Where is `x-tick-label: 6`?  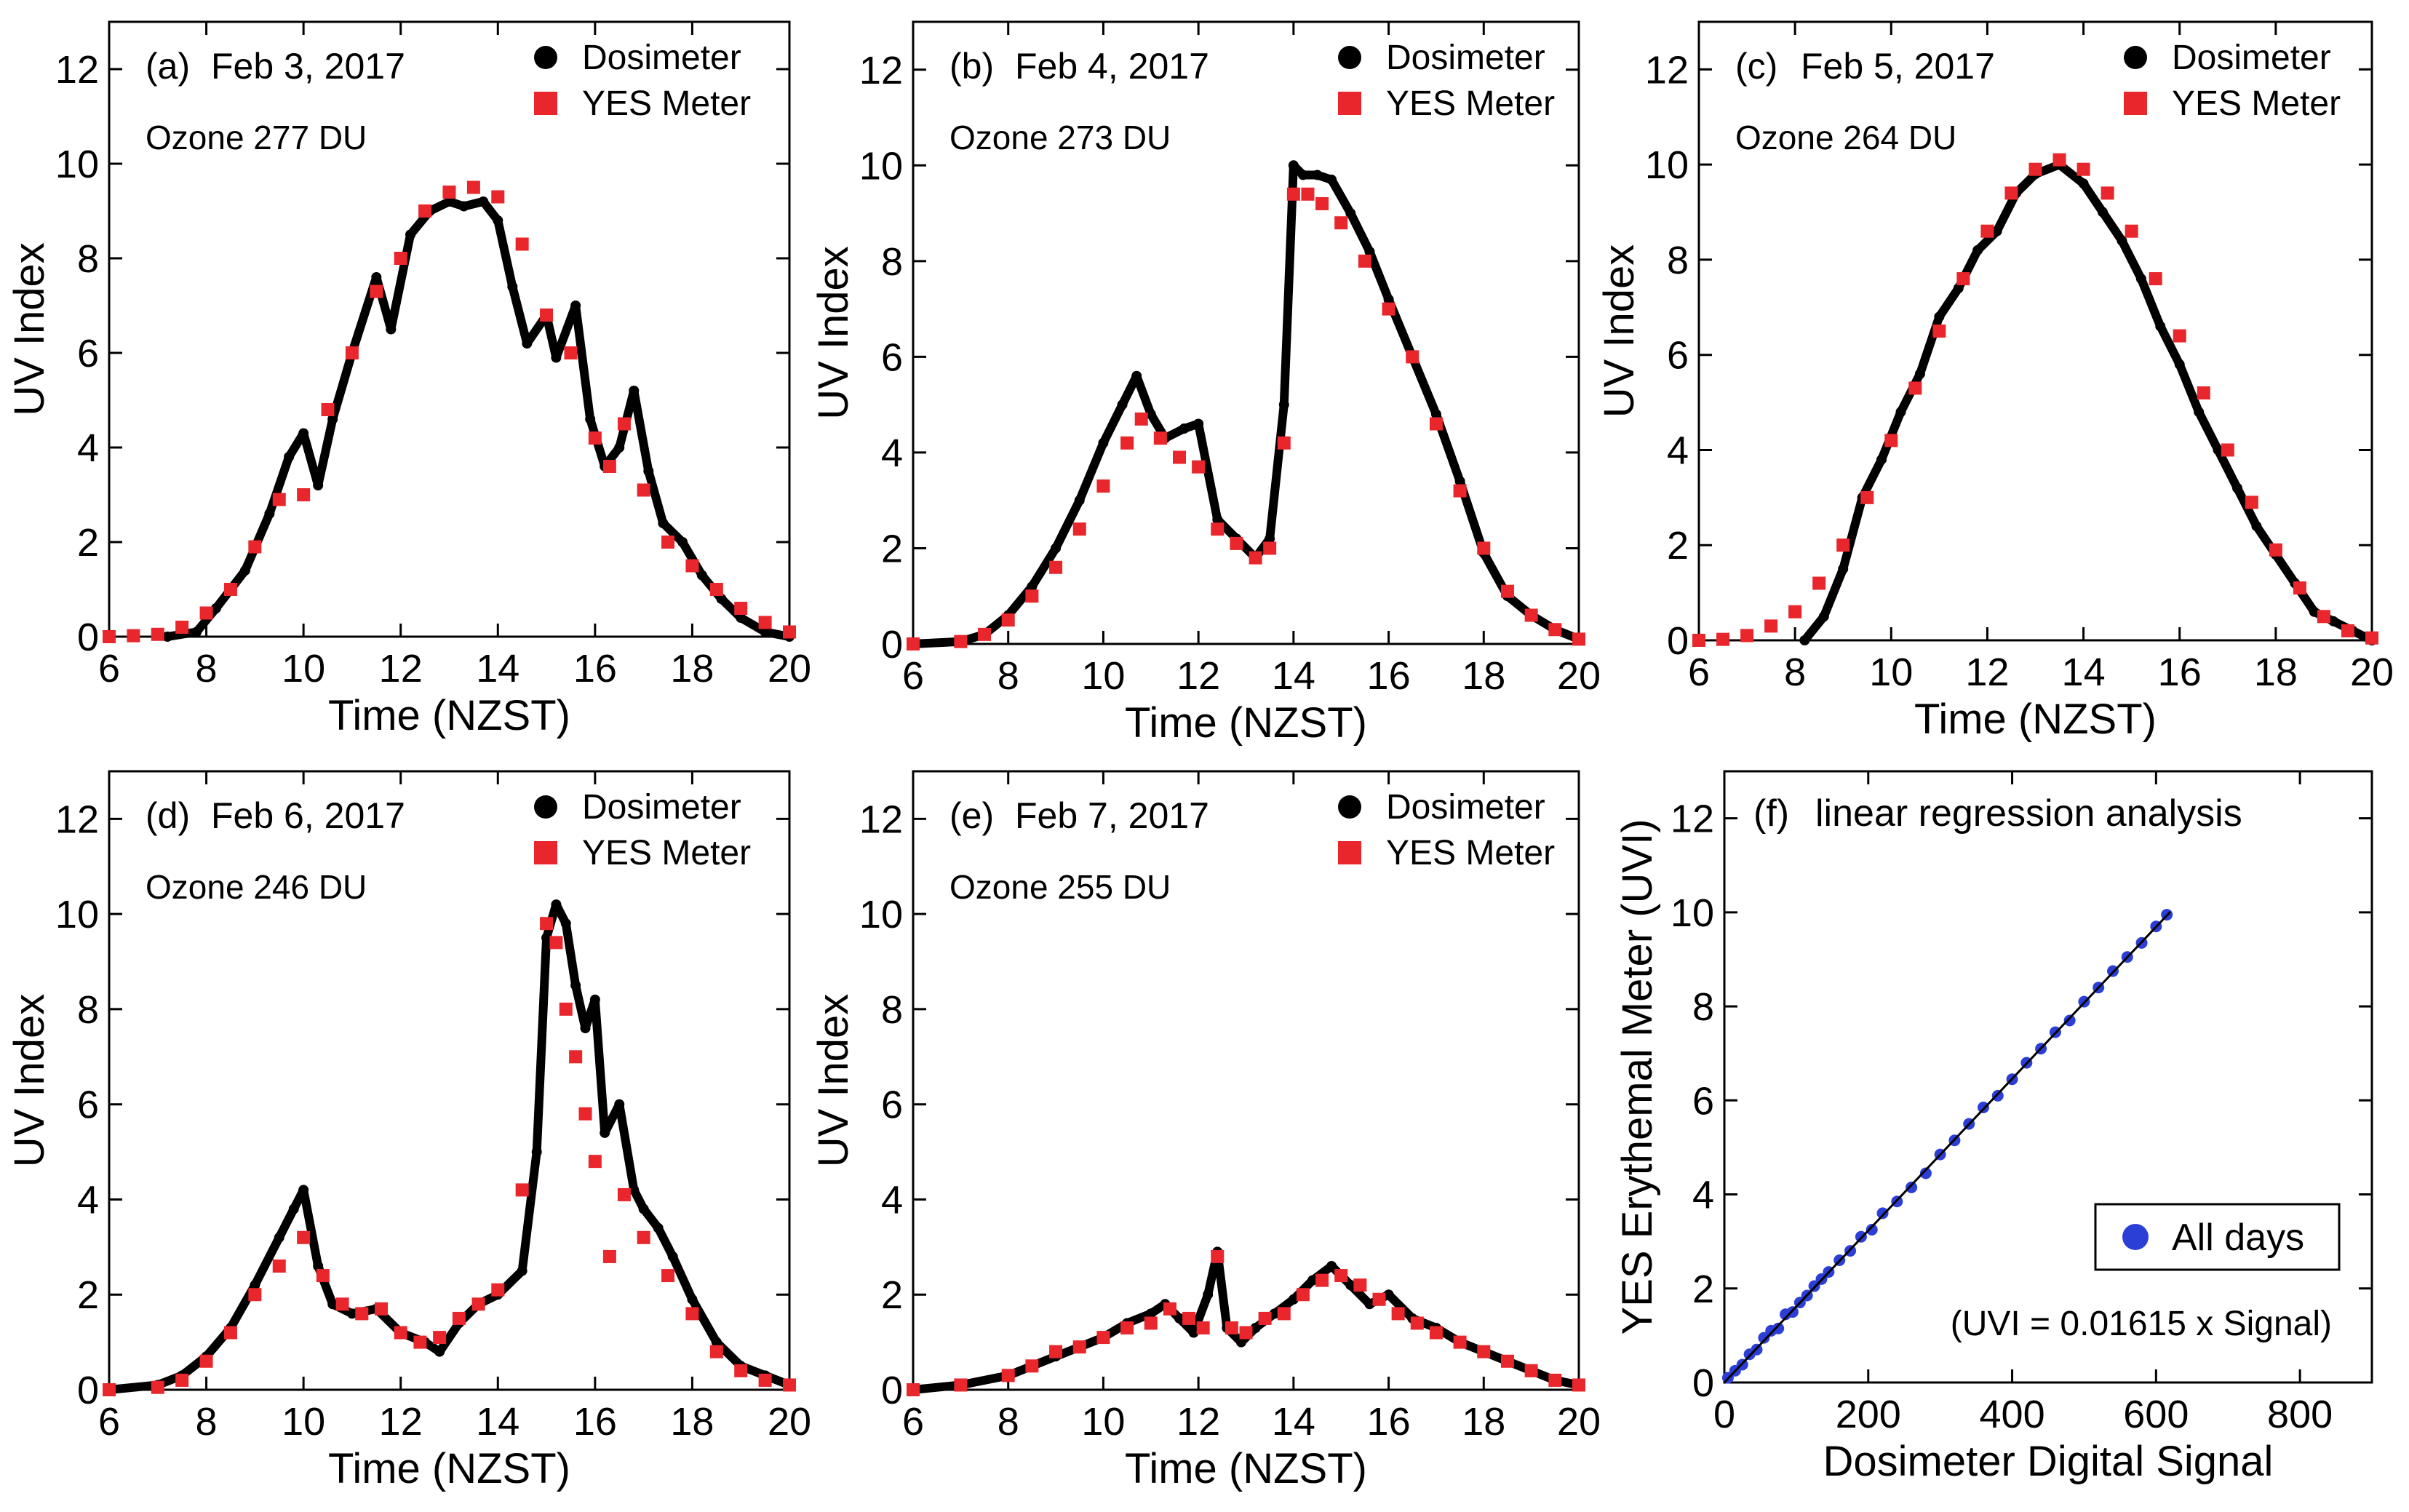
x-tick-label: 6 is located at coordinates (913, 1422).